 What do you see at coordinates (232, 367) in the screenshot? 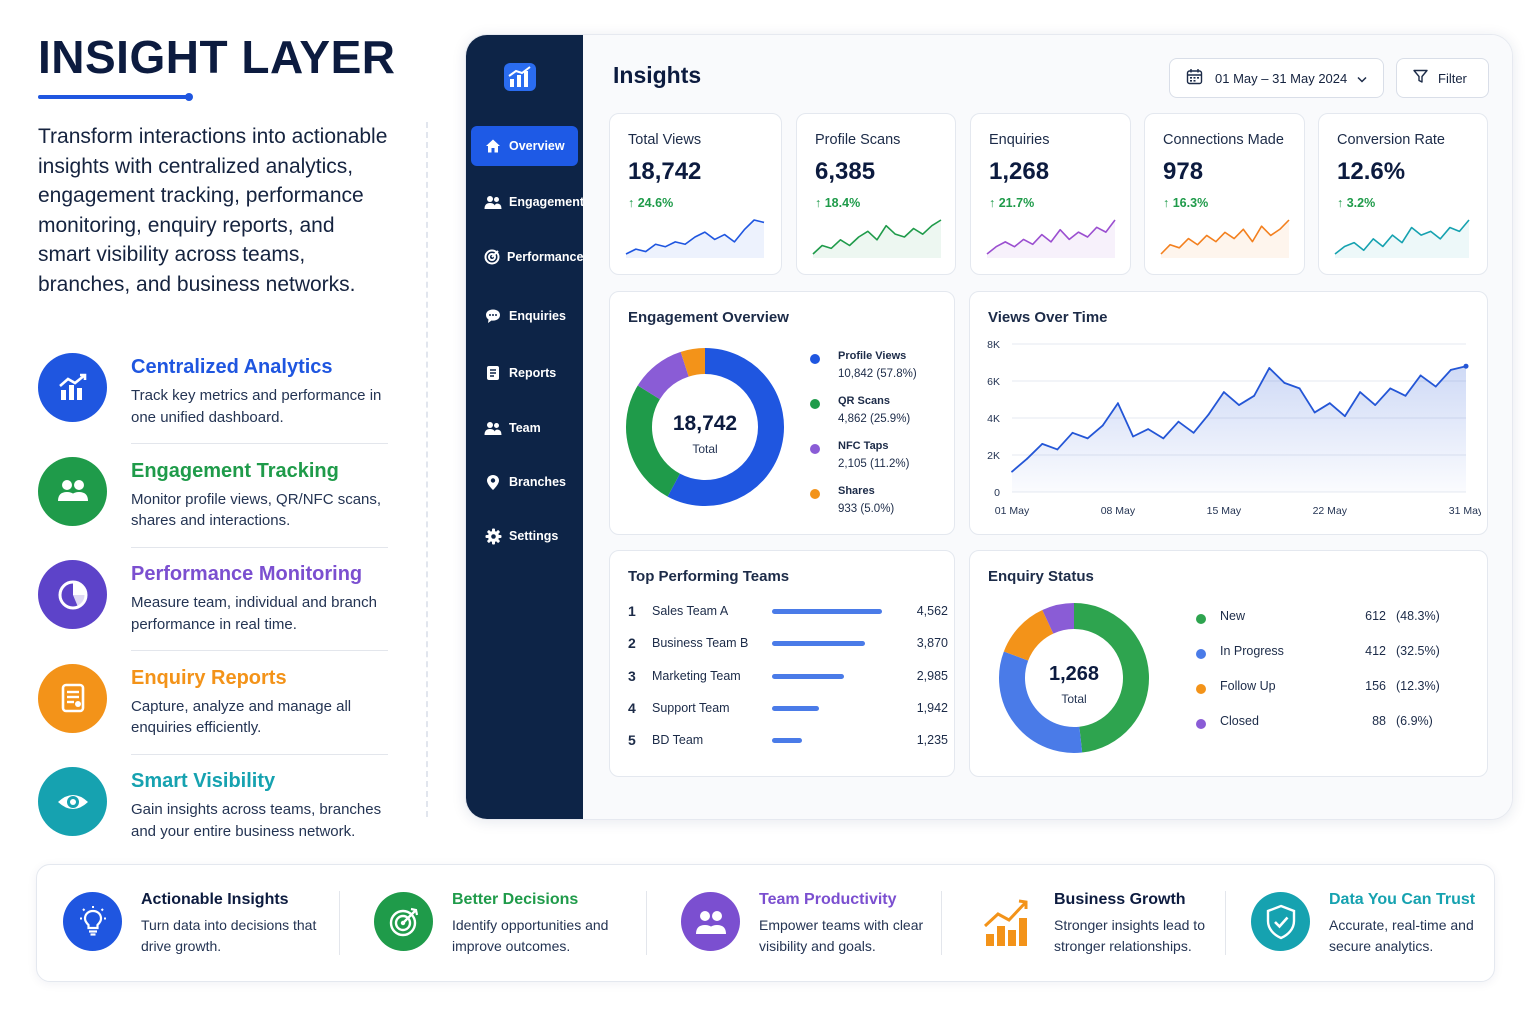
I see `feature-title: Centralized Analytics` at bounding box center [232, 367].